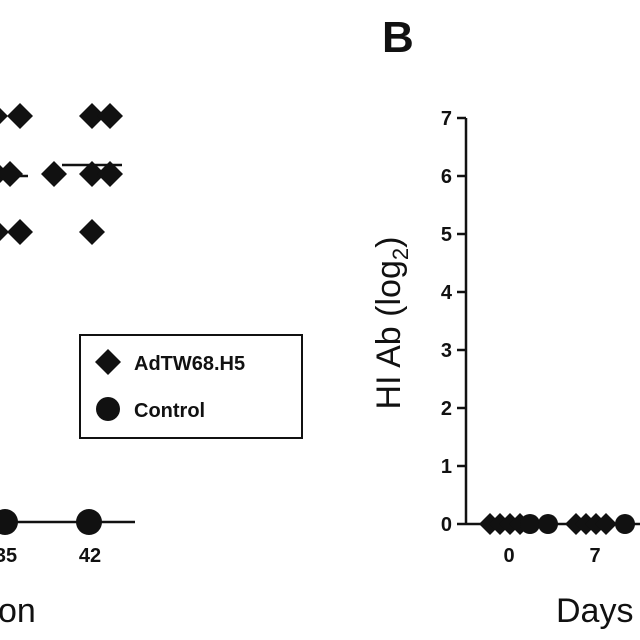 The image size is (640, 640). What do you see at coordinates (389, 242) in the screenshot?
I see `panel-b-ylabel-close: )` at bounding box center [389, 242].